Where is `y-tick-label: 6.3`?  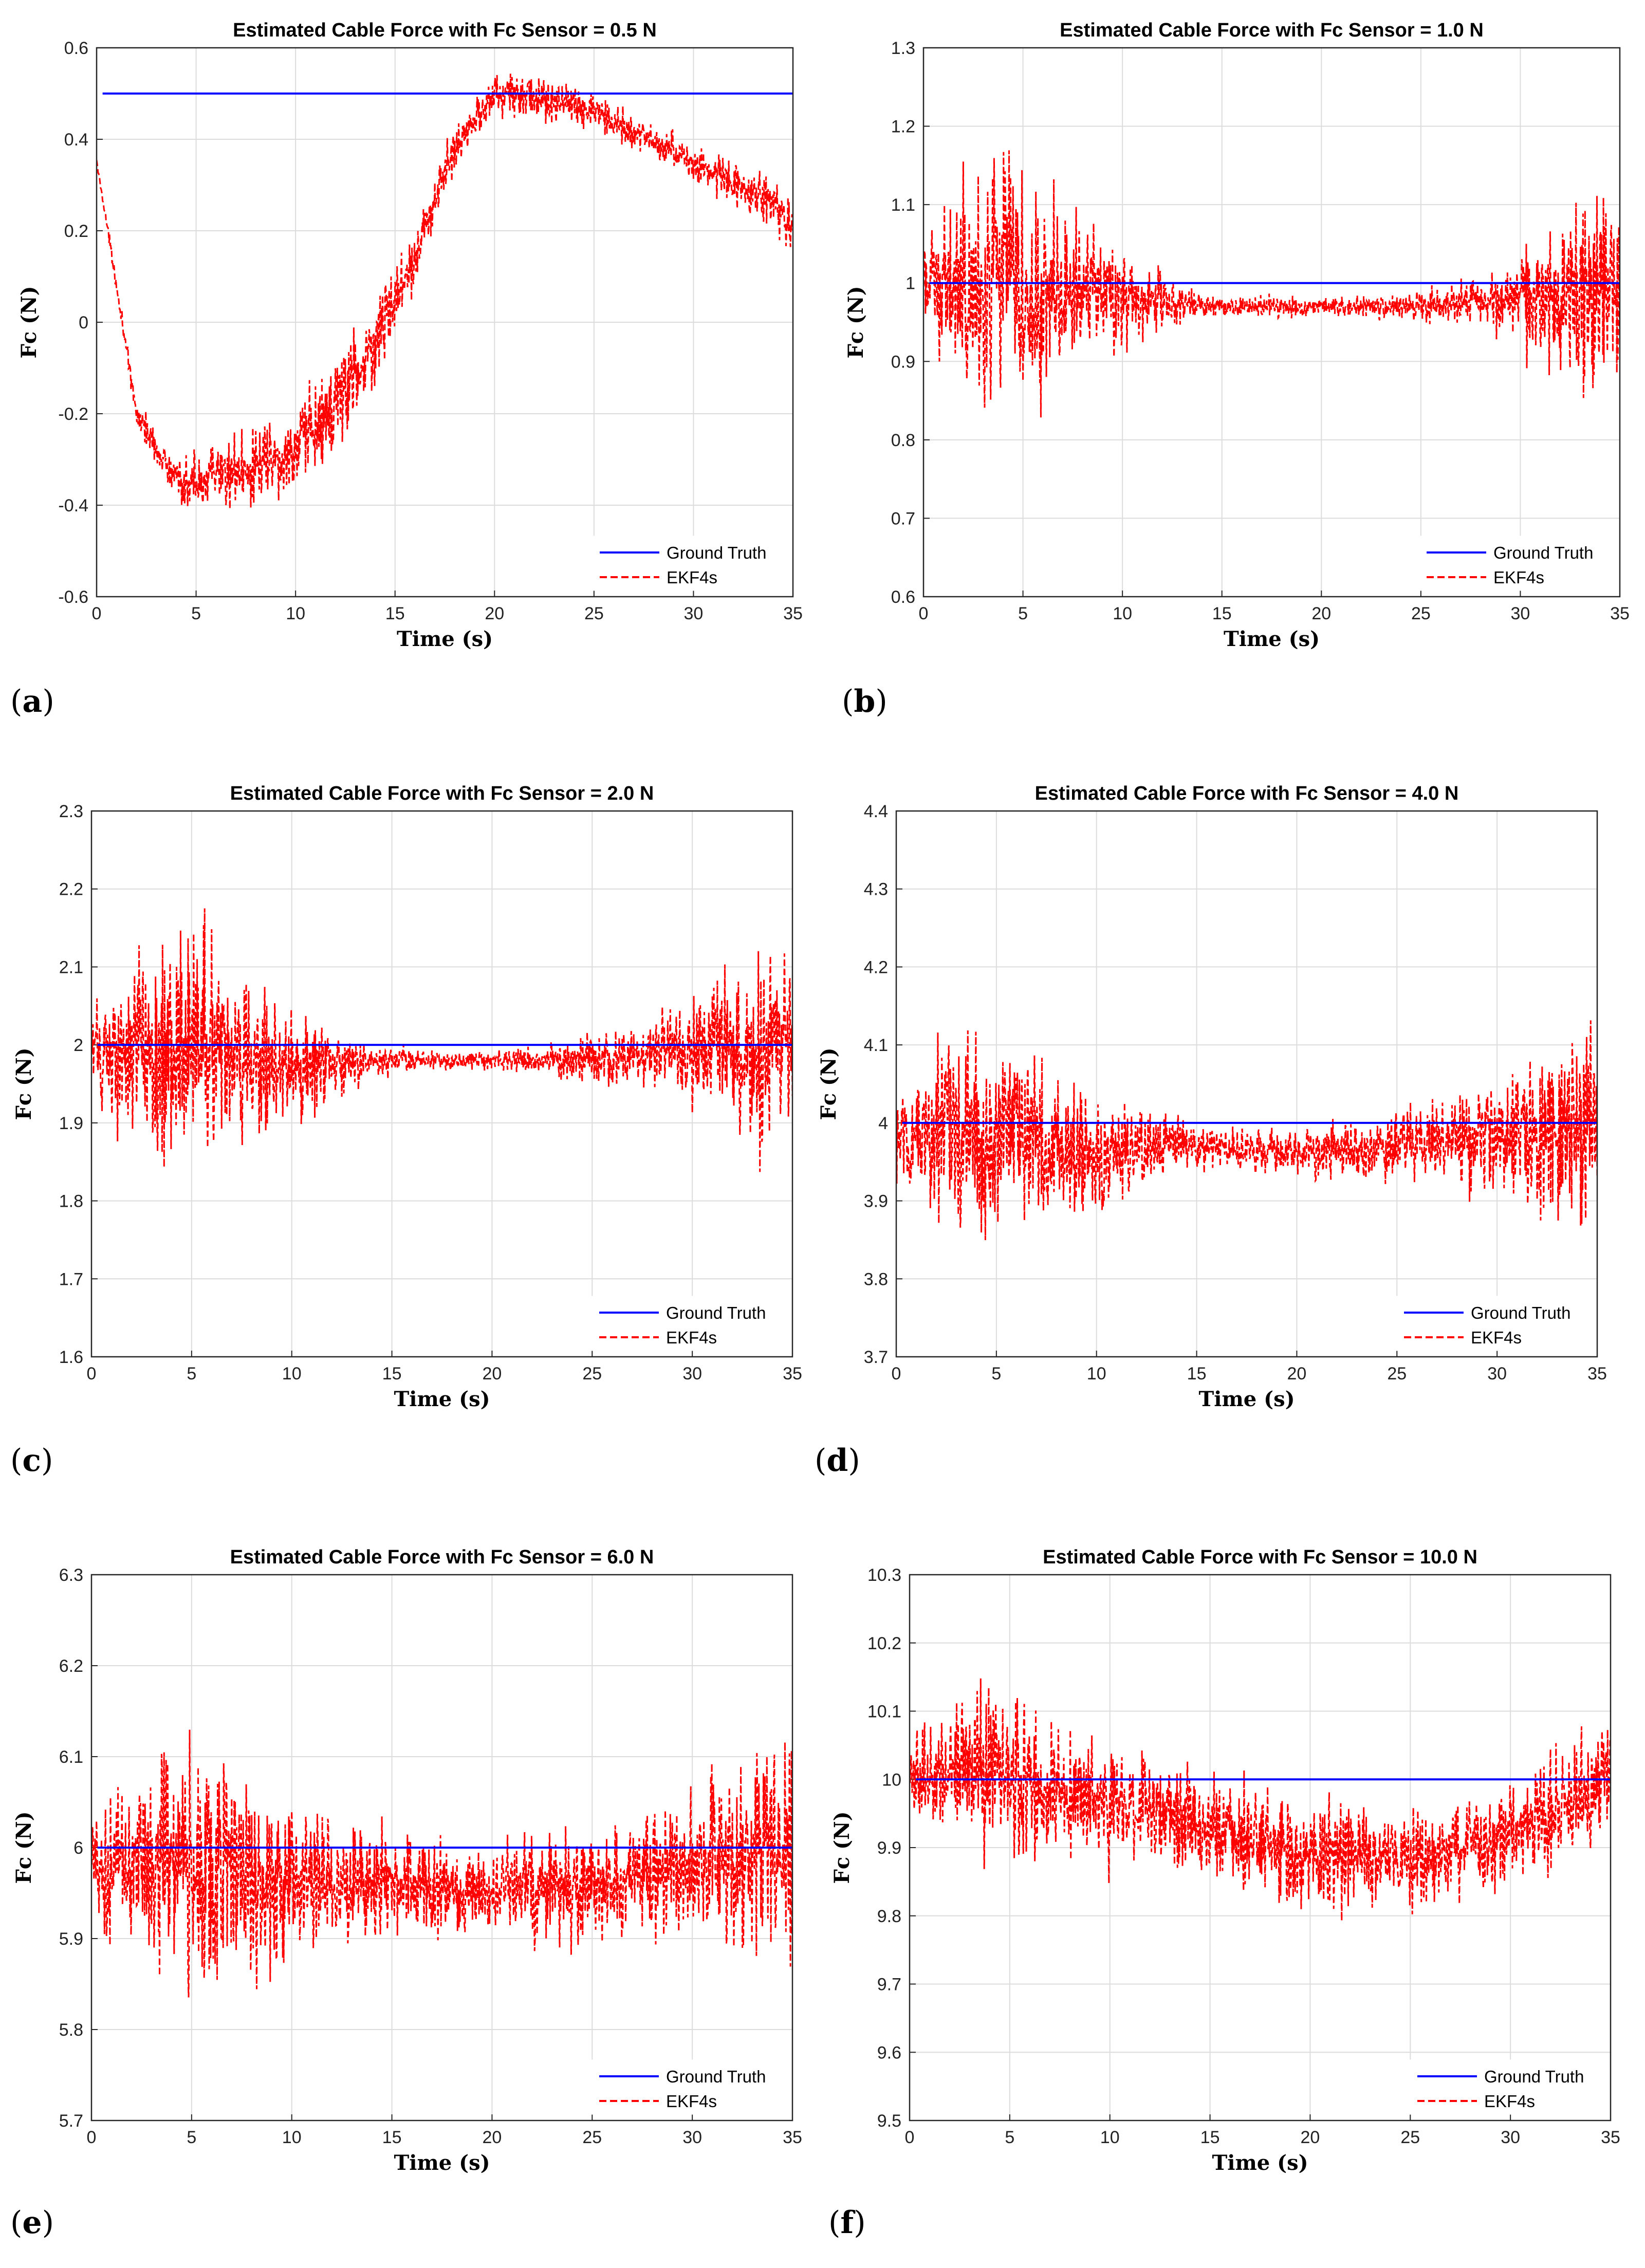
y-tick-label: 6.3 is located at coordinates (71, 1575).